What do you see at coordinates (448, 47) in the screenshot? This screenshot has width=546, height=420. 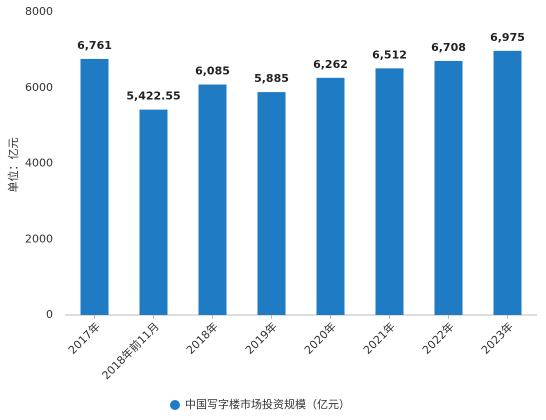 I see `value-label: 6,708` at bounding box center [448, 47].